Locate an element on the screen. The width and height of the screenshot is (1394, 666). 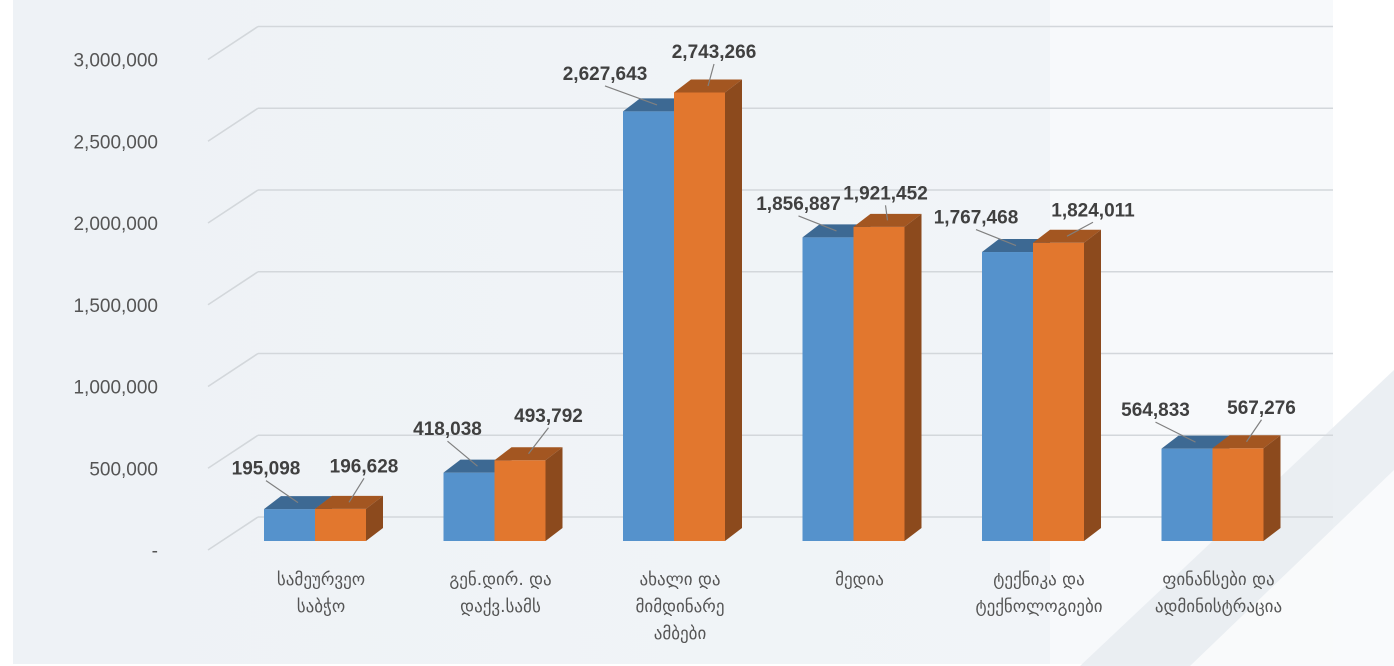
y-tick-label: 2,500,000 is located at coordinates (115, 142).